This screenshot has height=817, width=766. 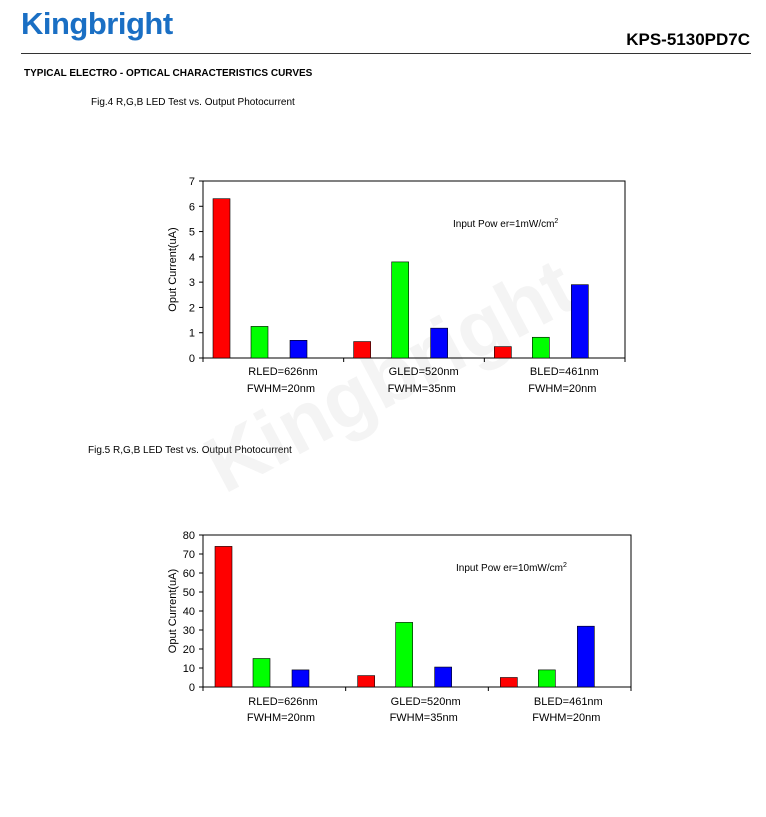 What do you see at coordinates (192, 182) in the screenshot?
I see `y-tick-label: 7` at bounding box center [192, 182].